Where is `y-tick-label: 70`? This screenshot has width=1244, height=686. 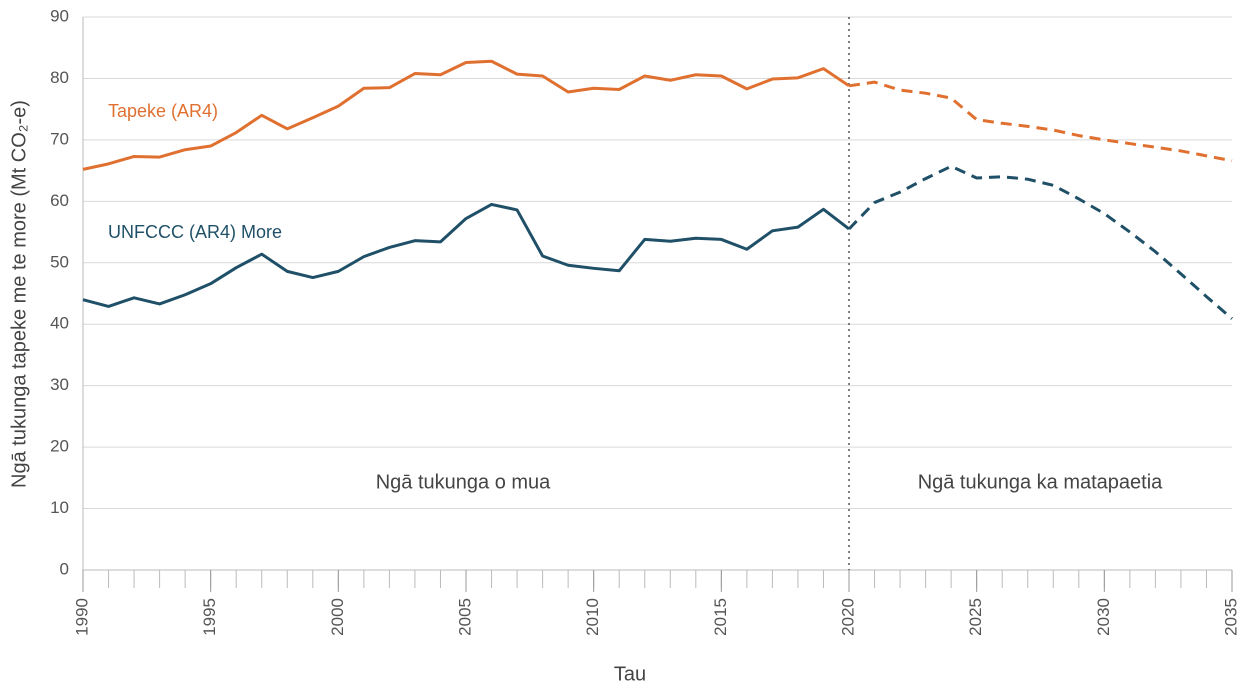 y-tick-label: 70 is located at coordinates (59, 138).